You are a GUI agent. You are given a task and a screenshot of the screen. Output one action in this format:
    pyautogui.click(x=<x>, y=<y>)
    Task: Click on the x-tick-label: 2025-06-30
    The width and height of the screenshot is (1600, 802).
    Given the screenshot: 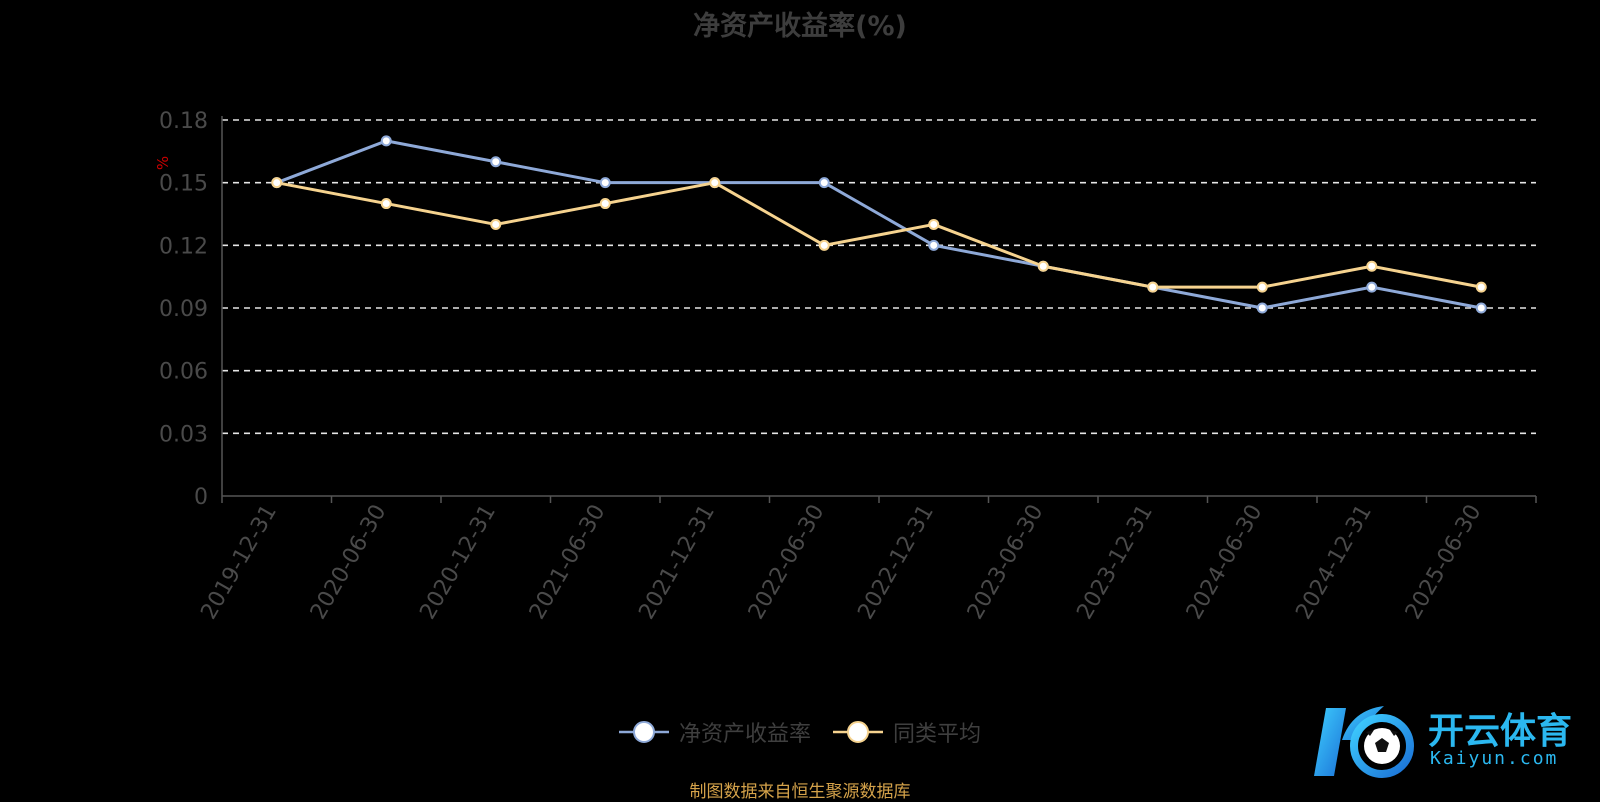 What is the action you would take?
    pyautogui.click(x=1444, y=562)
    